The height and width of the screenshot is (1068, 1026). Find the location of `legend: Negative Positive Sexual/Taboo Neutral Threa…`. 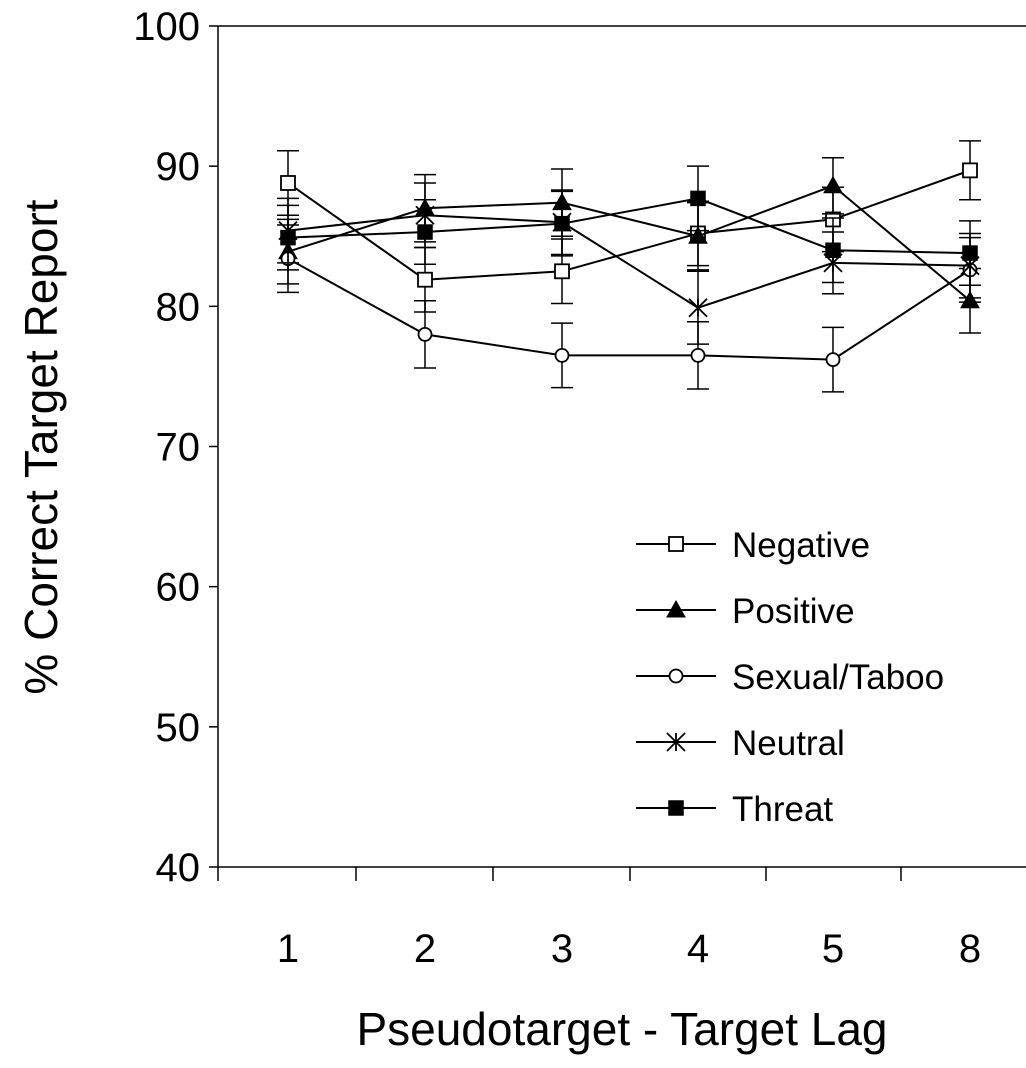

legend: Negative Positive Sexual/Taboo Neutral Threa… is located at coordinates (790, 677).